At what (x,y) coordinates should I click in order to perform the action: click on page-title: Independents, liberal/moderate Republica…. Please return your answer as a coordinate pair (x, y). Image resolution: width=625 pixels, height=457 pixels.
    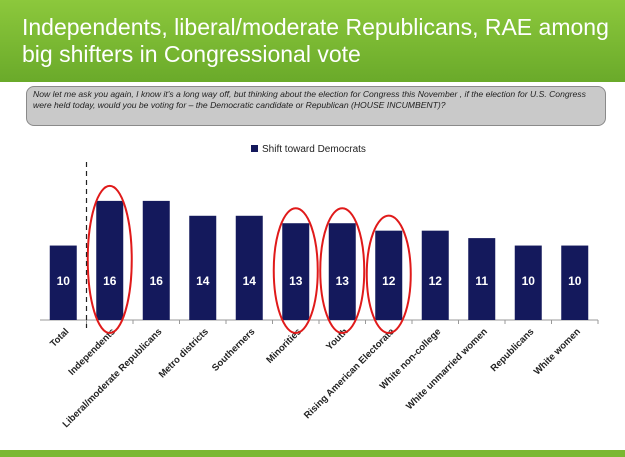
    Looking at the image, I should click on (315, 40).